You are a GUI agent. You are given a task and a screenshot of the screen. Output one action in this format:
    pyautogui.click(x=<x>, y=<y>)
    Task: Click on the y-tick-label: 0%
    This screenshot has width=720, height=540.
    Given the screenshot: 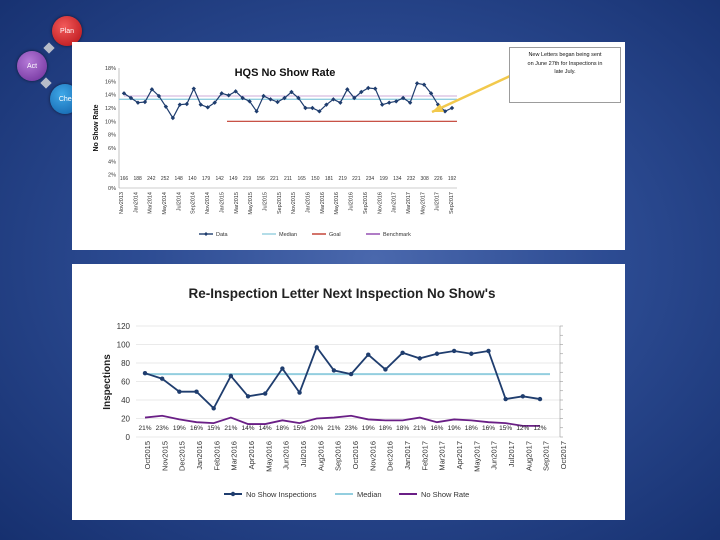 What is the action you would take?
    pyautogui.click(x=112, y=189)
    